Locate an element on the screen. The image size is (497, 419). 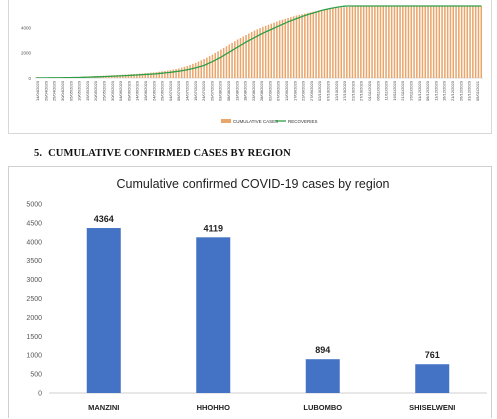
top-x-tick-label: 09/06/2020 is located at coordinates (128, 90).